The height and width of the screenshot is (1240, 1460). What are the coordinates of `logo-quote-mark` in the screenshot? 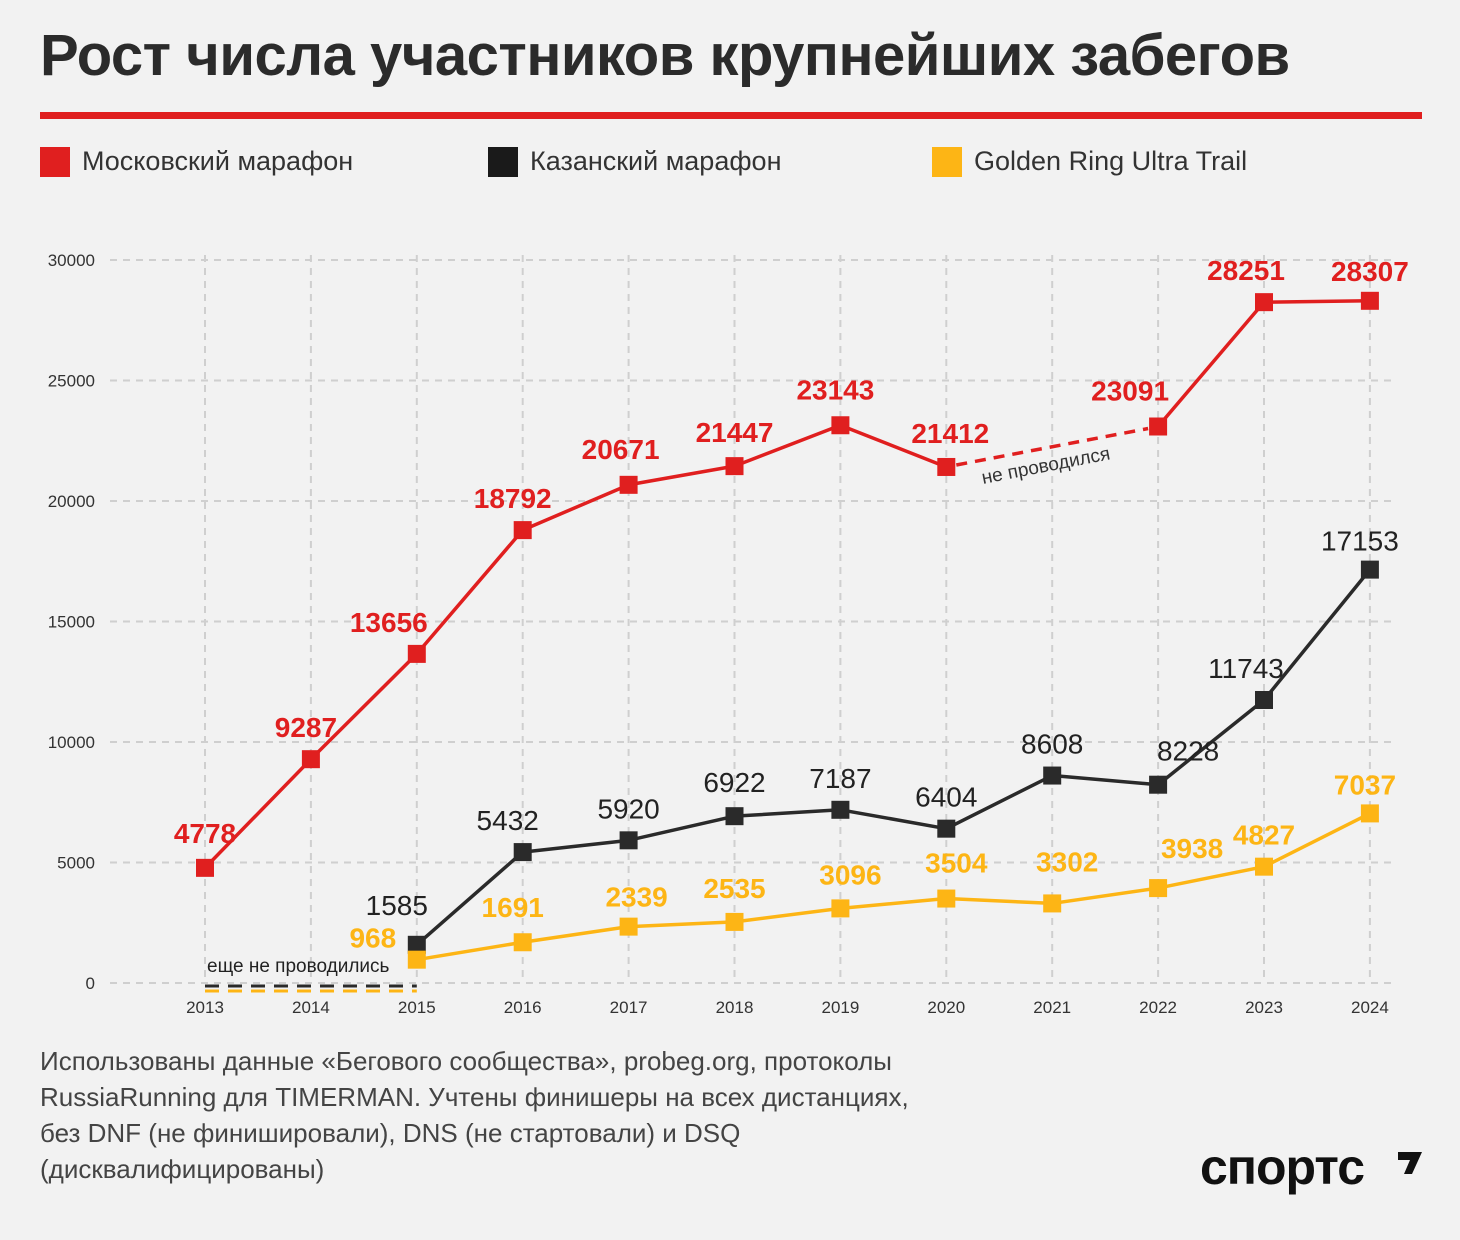 It's located at (1410, 1163).